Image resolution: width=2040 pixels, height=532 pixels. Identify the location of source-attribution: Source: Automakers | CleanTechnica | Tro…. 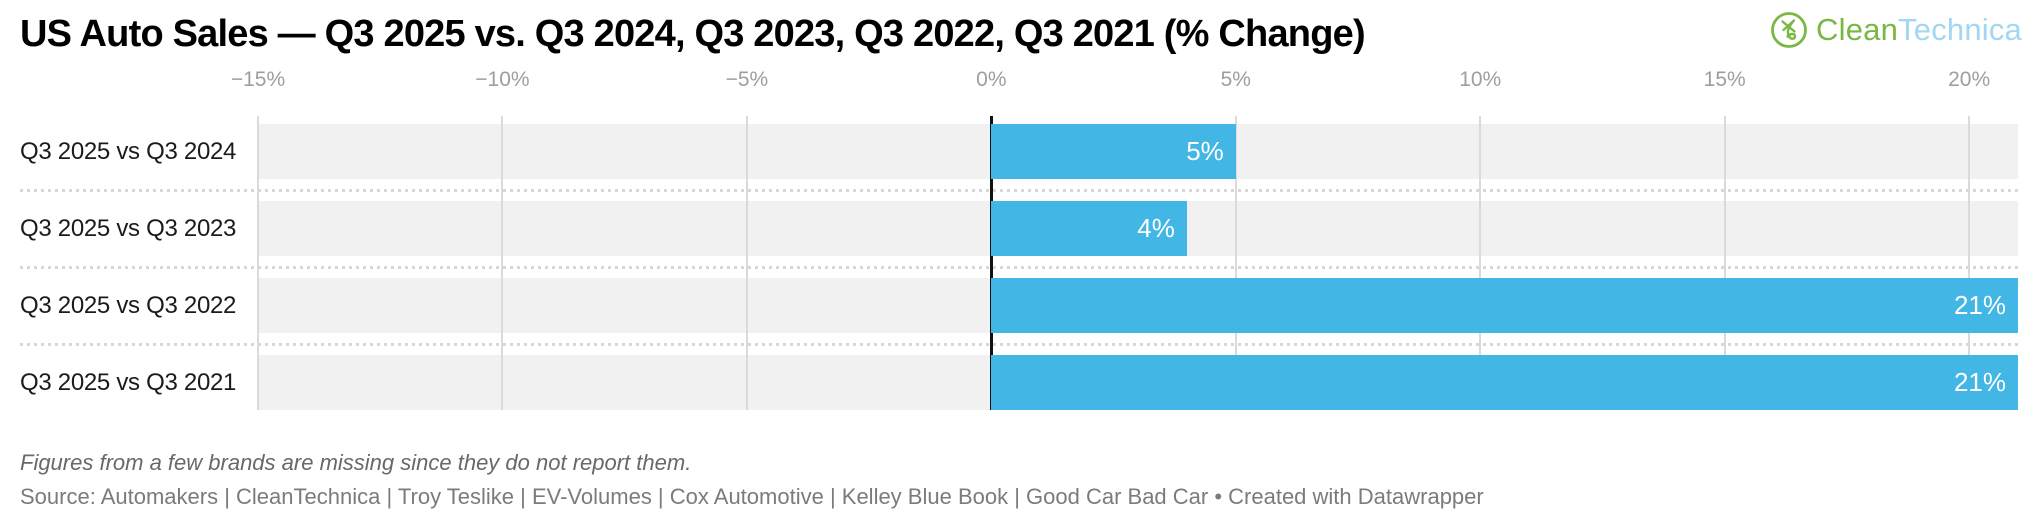
(752, 496).